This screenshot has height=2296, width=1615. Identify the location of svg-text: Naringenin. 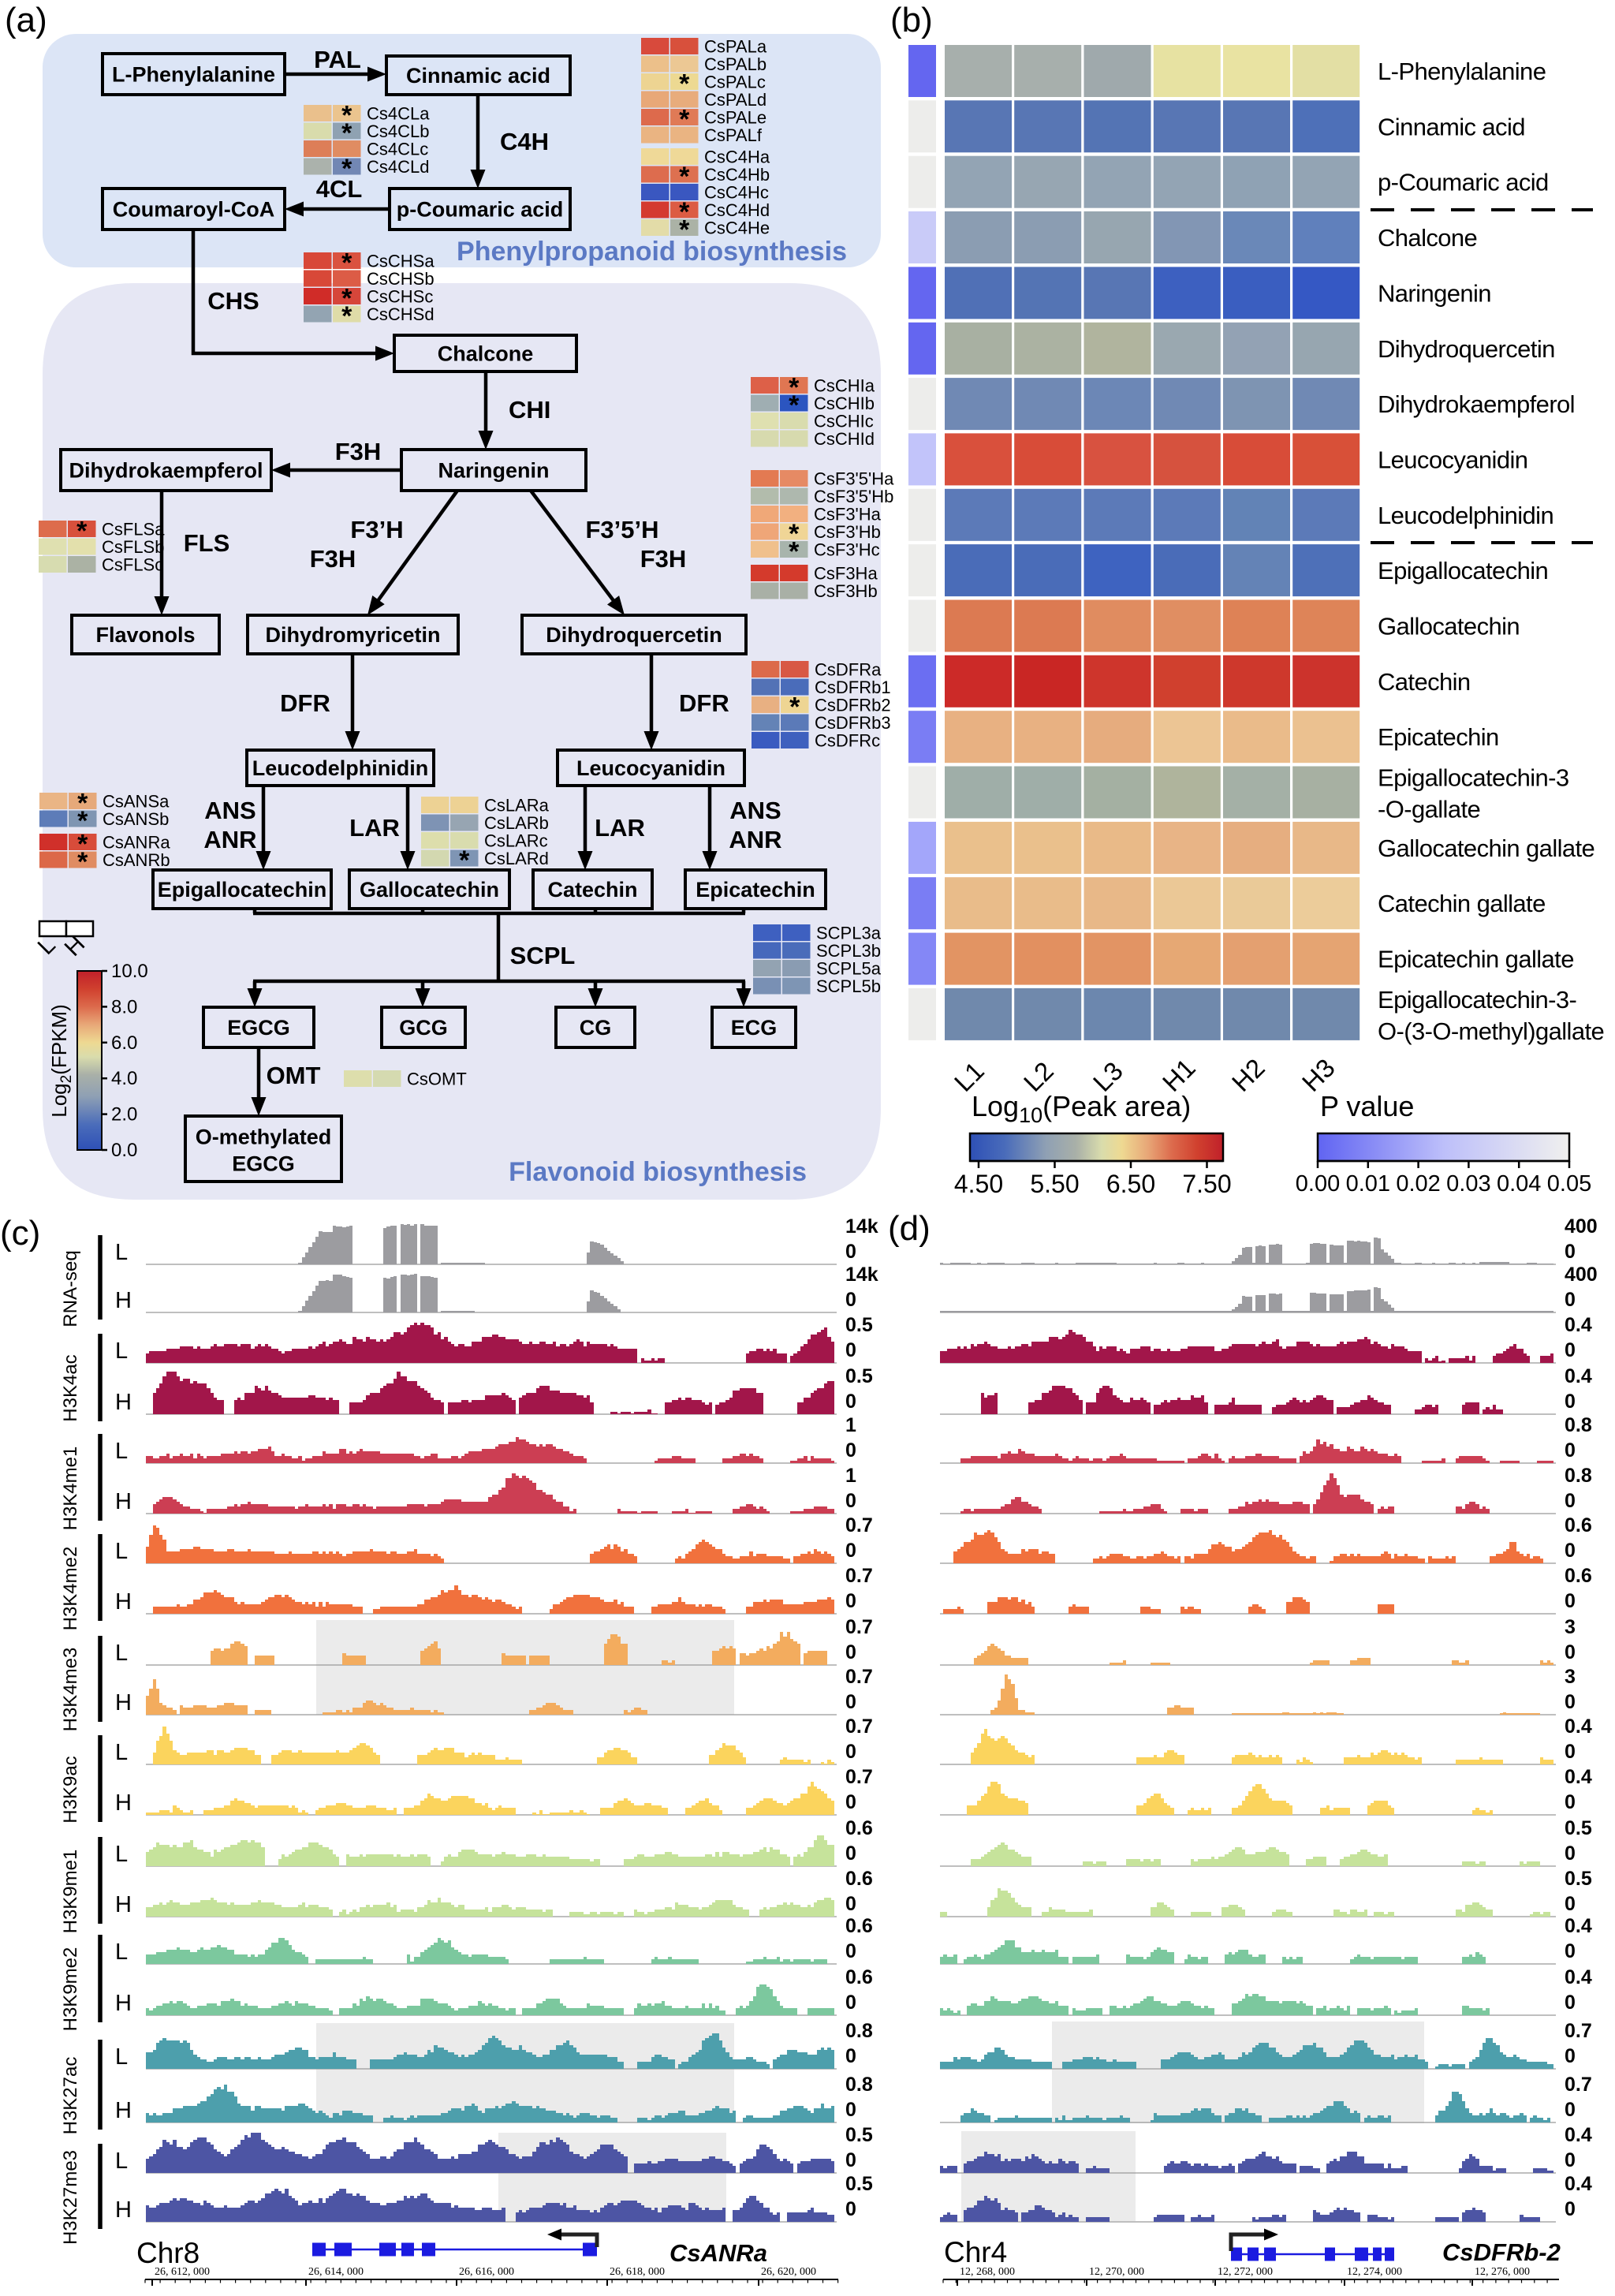
(494, 471).